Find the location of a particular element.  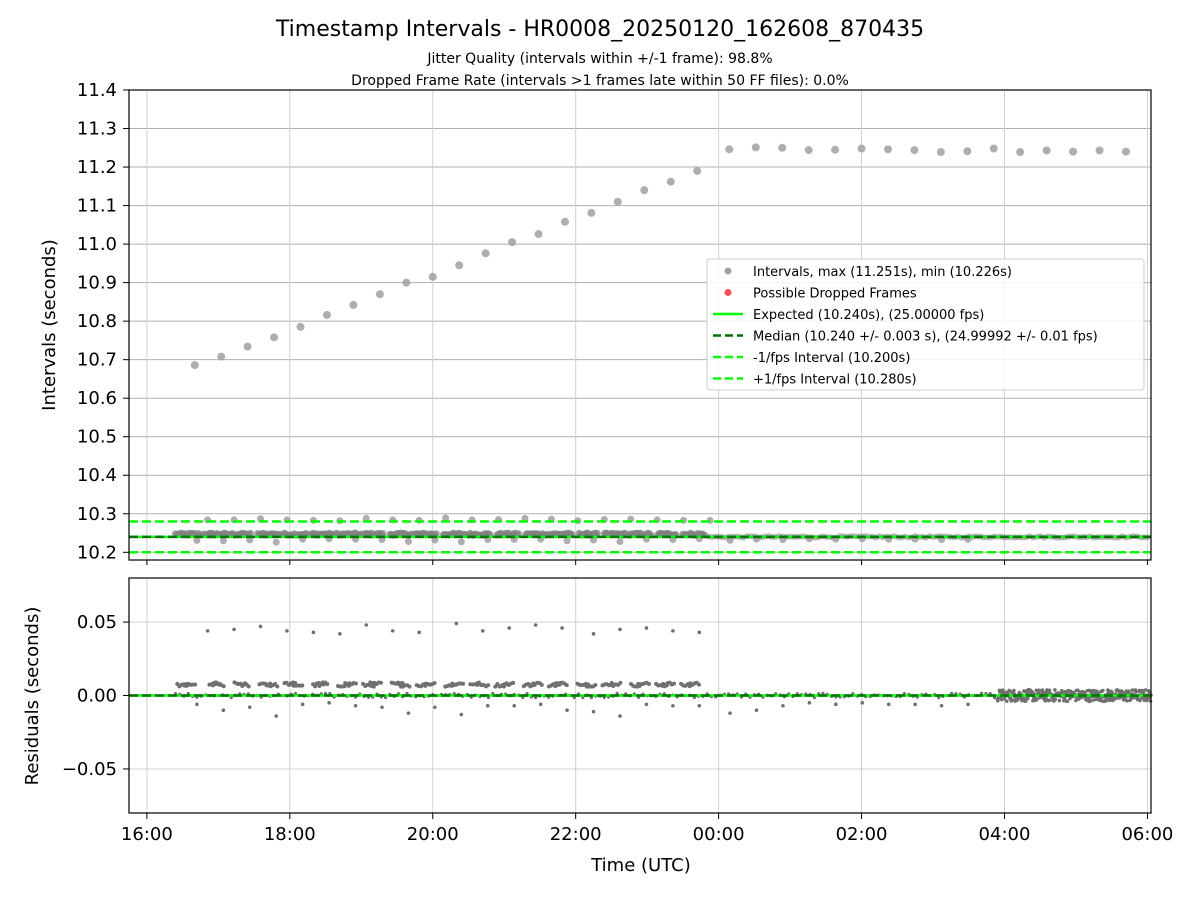

bottom-y-tick-label: −0.05 is located at coordinates (89, 769).